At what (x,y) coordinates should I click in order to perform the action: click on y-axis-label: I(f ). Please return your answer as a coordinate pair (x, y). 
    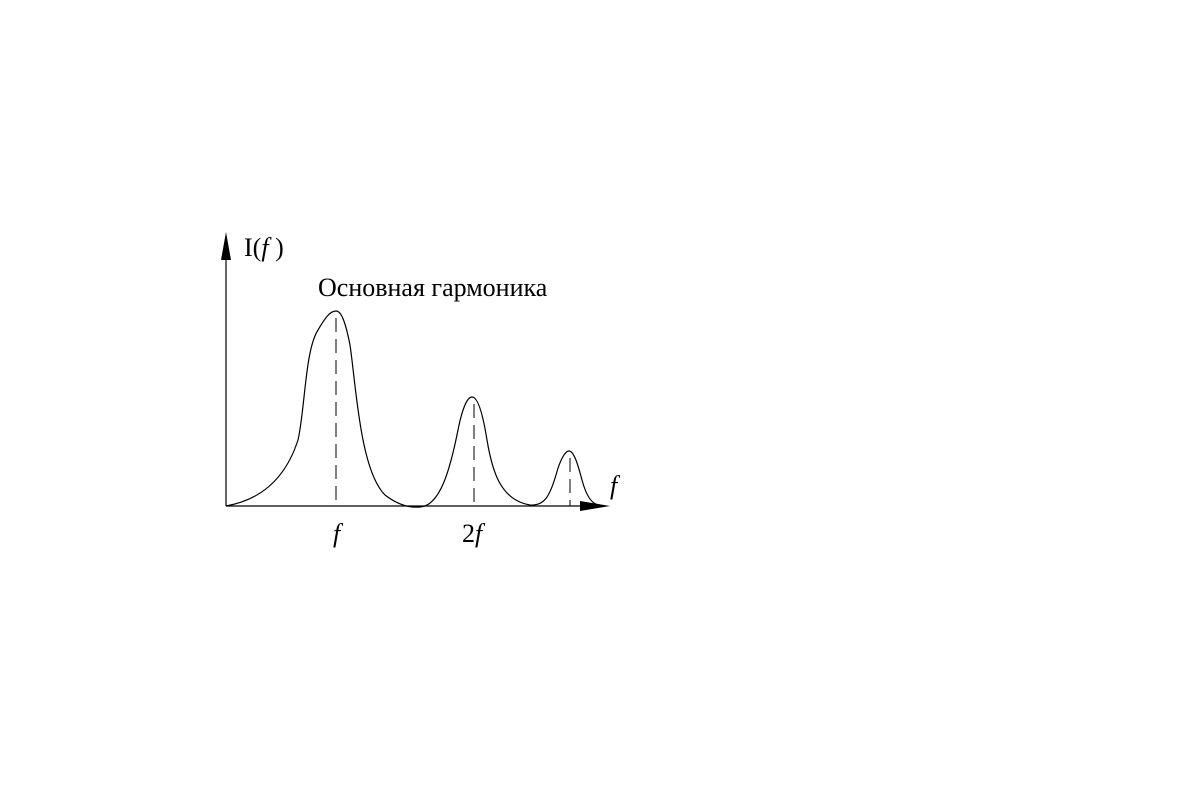
    Looking at the image, I should click on (264, 247).